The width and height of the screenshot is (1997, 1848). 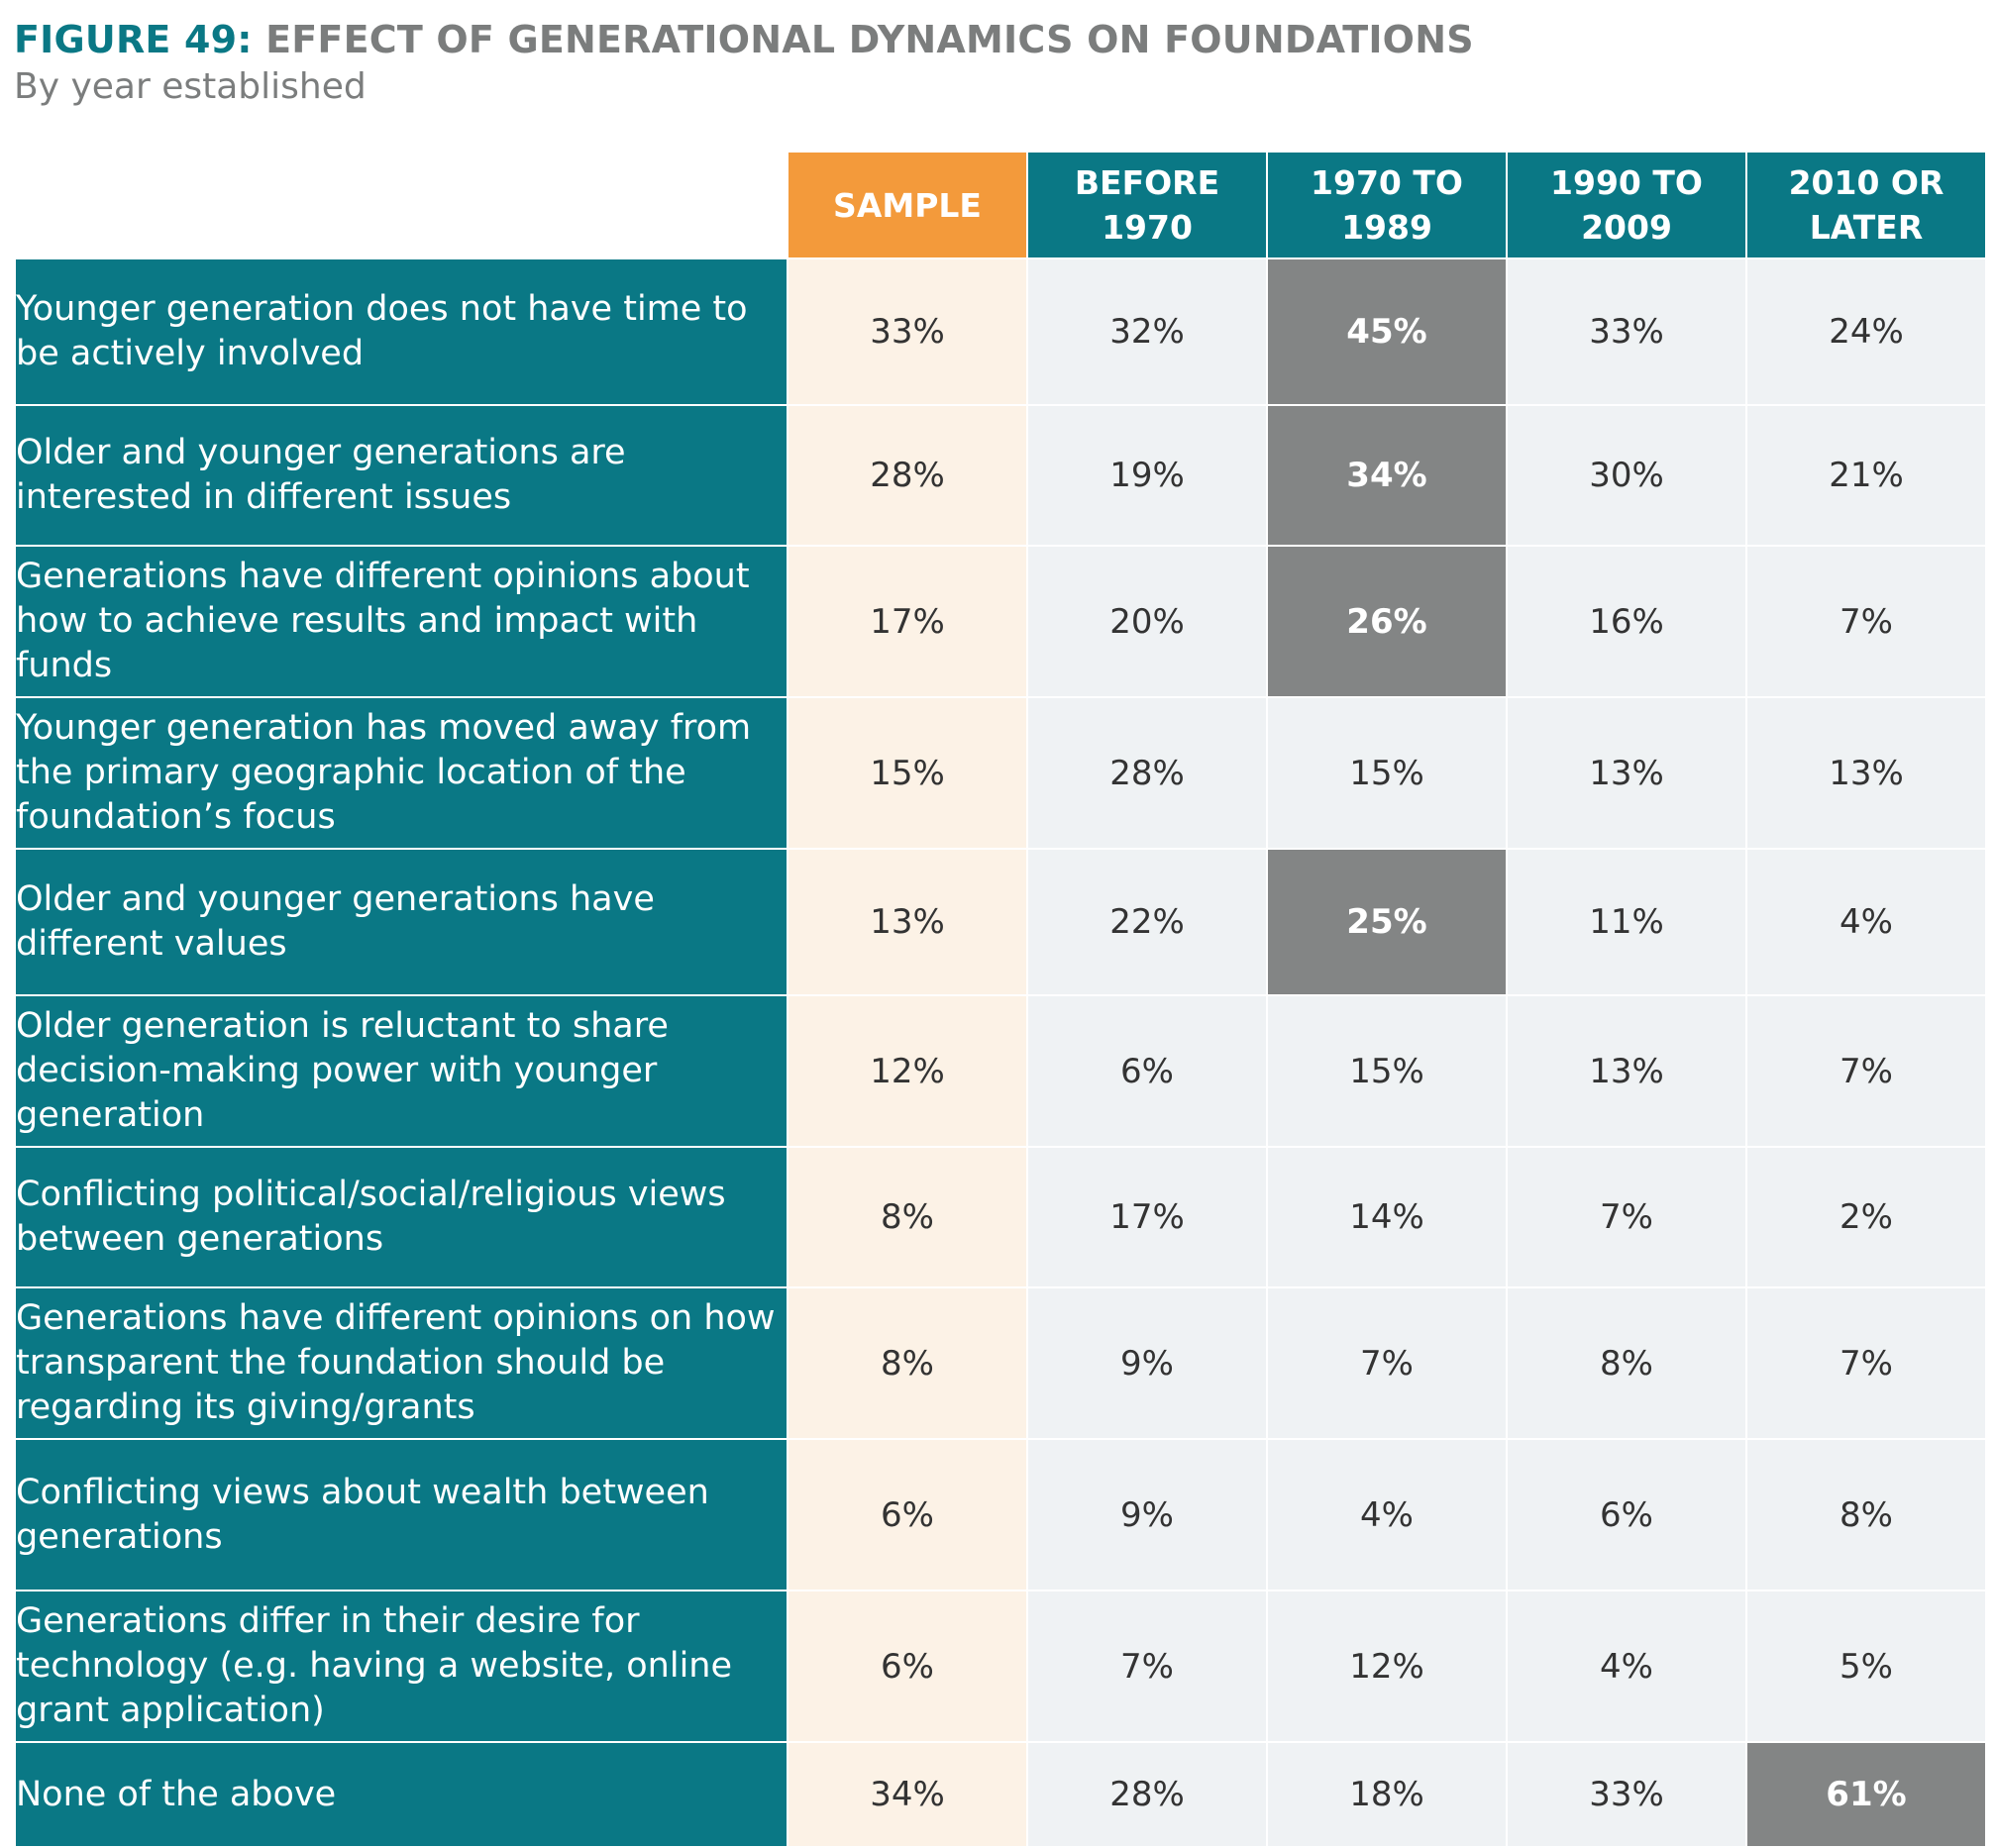 I want to click on value-cell: 5%, so click(x=1866, y=1666).